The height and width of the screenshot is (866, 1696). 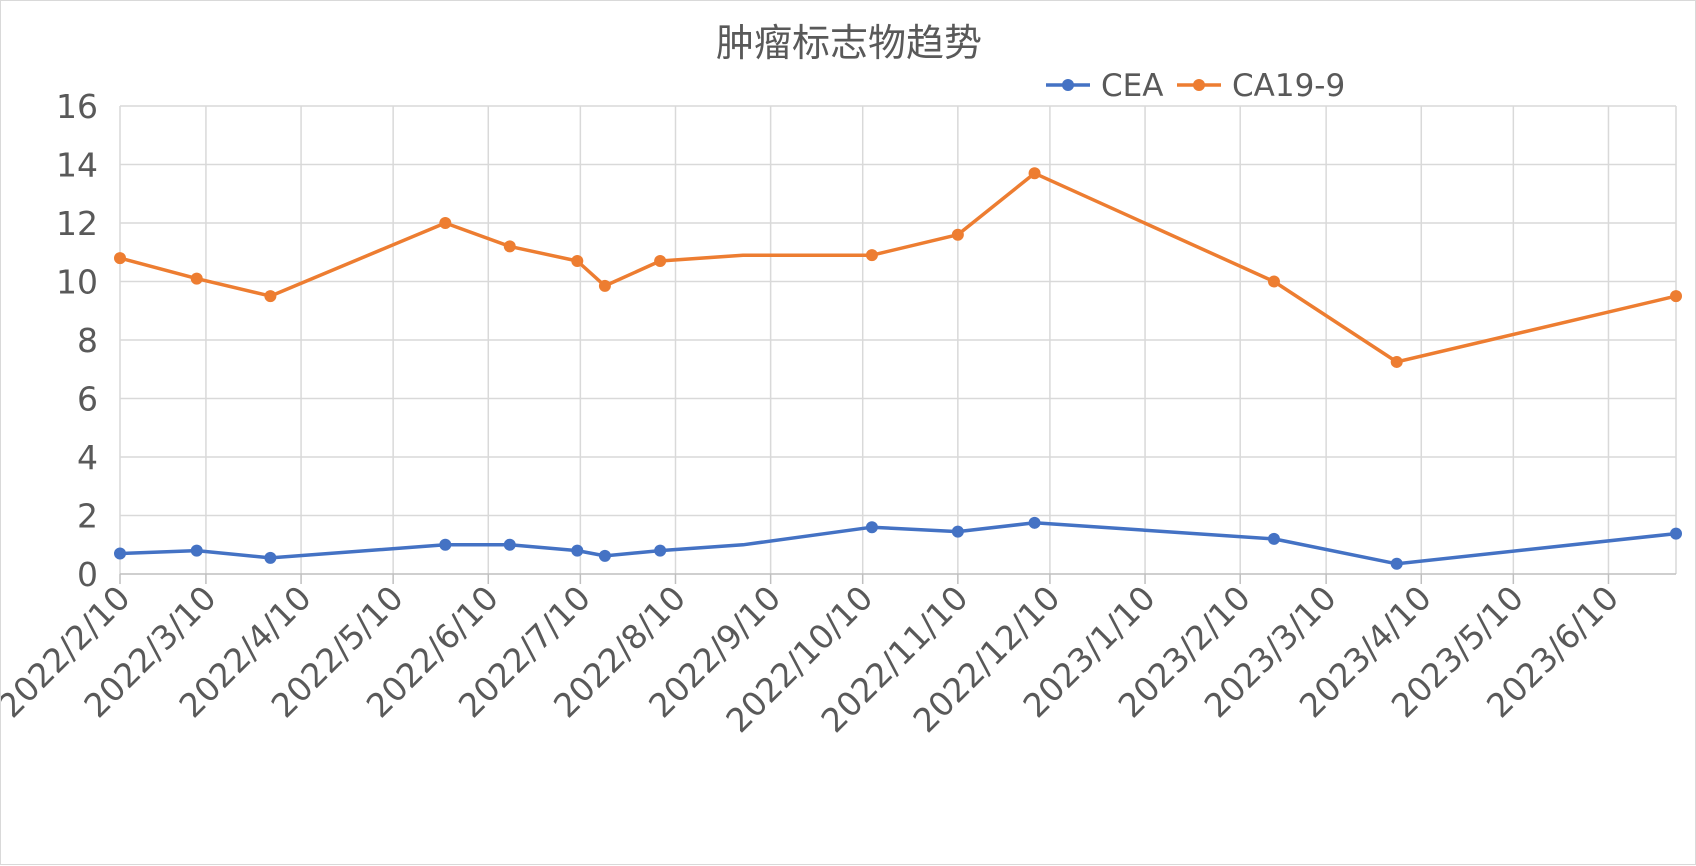 I want to click on y-tick-label: 6, so click(x=87, y=399).